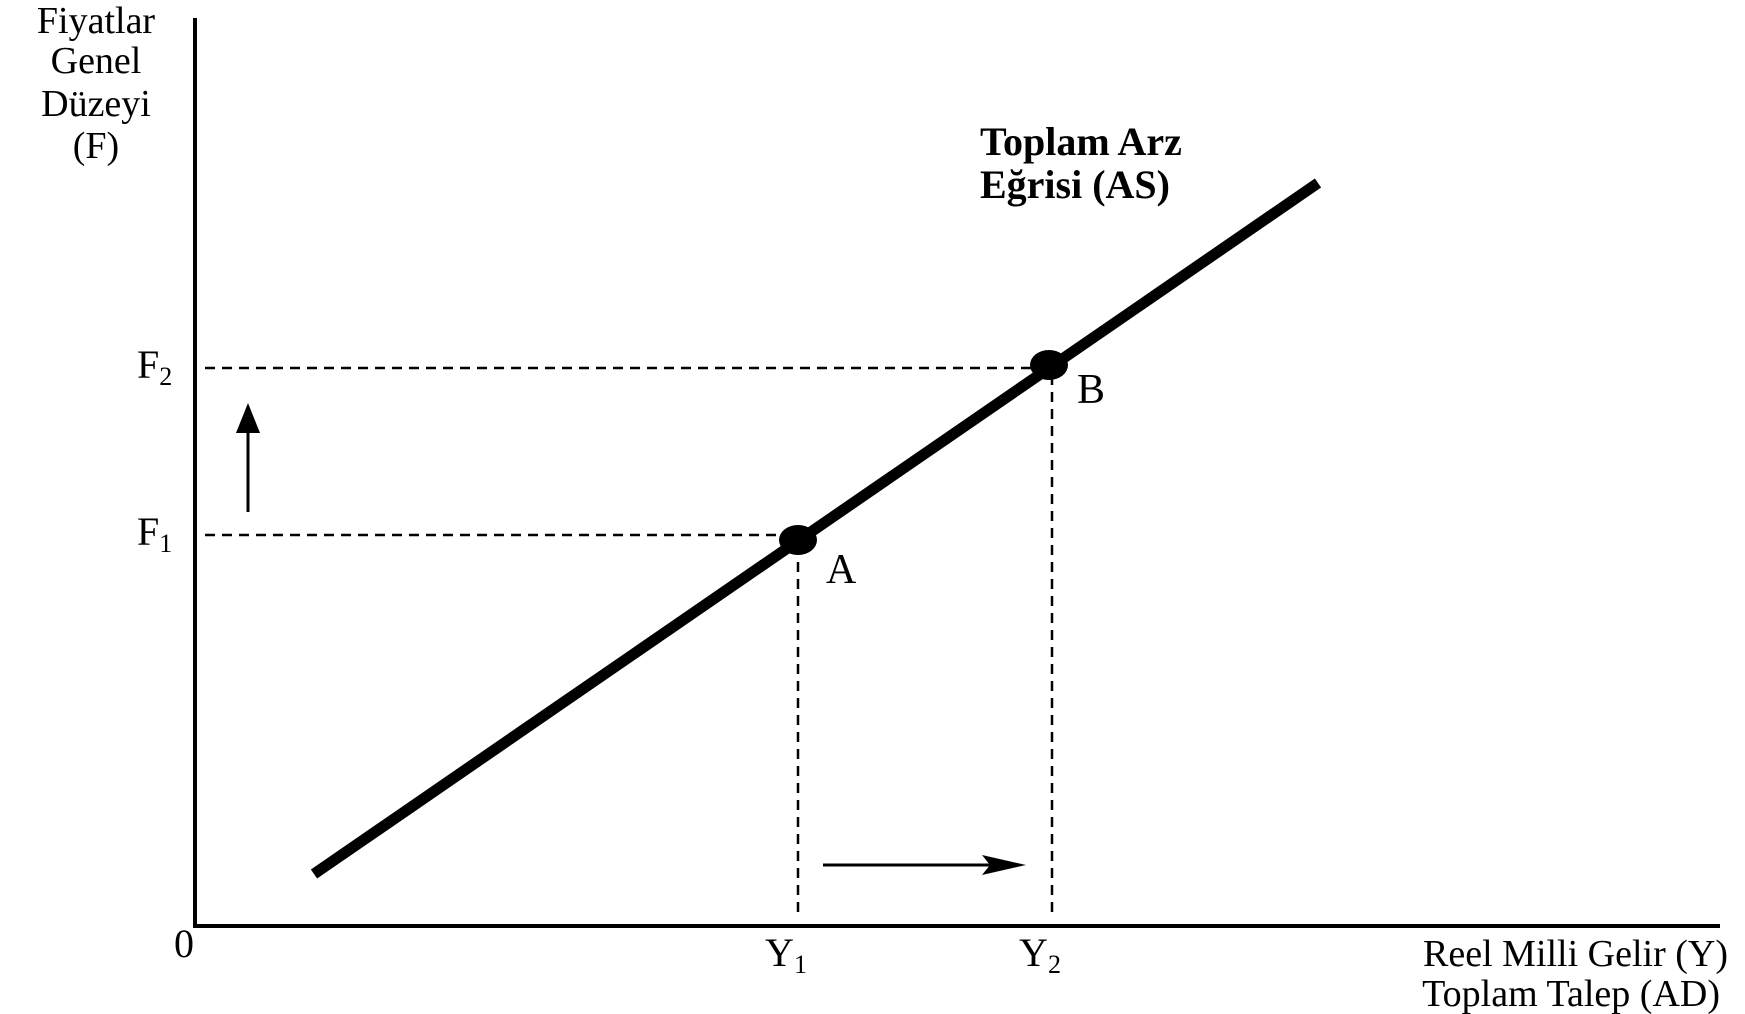  I want to click on curve-label-line-1: Toplam Arz, so click(1081, 141).